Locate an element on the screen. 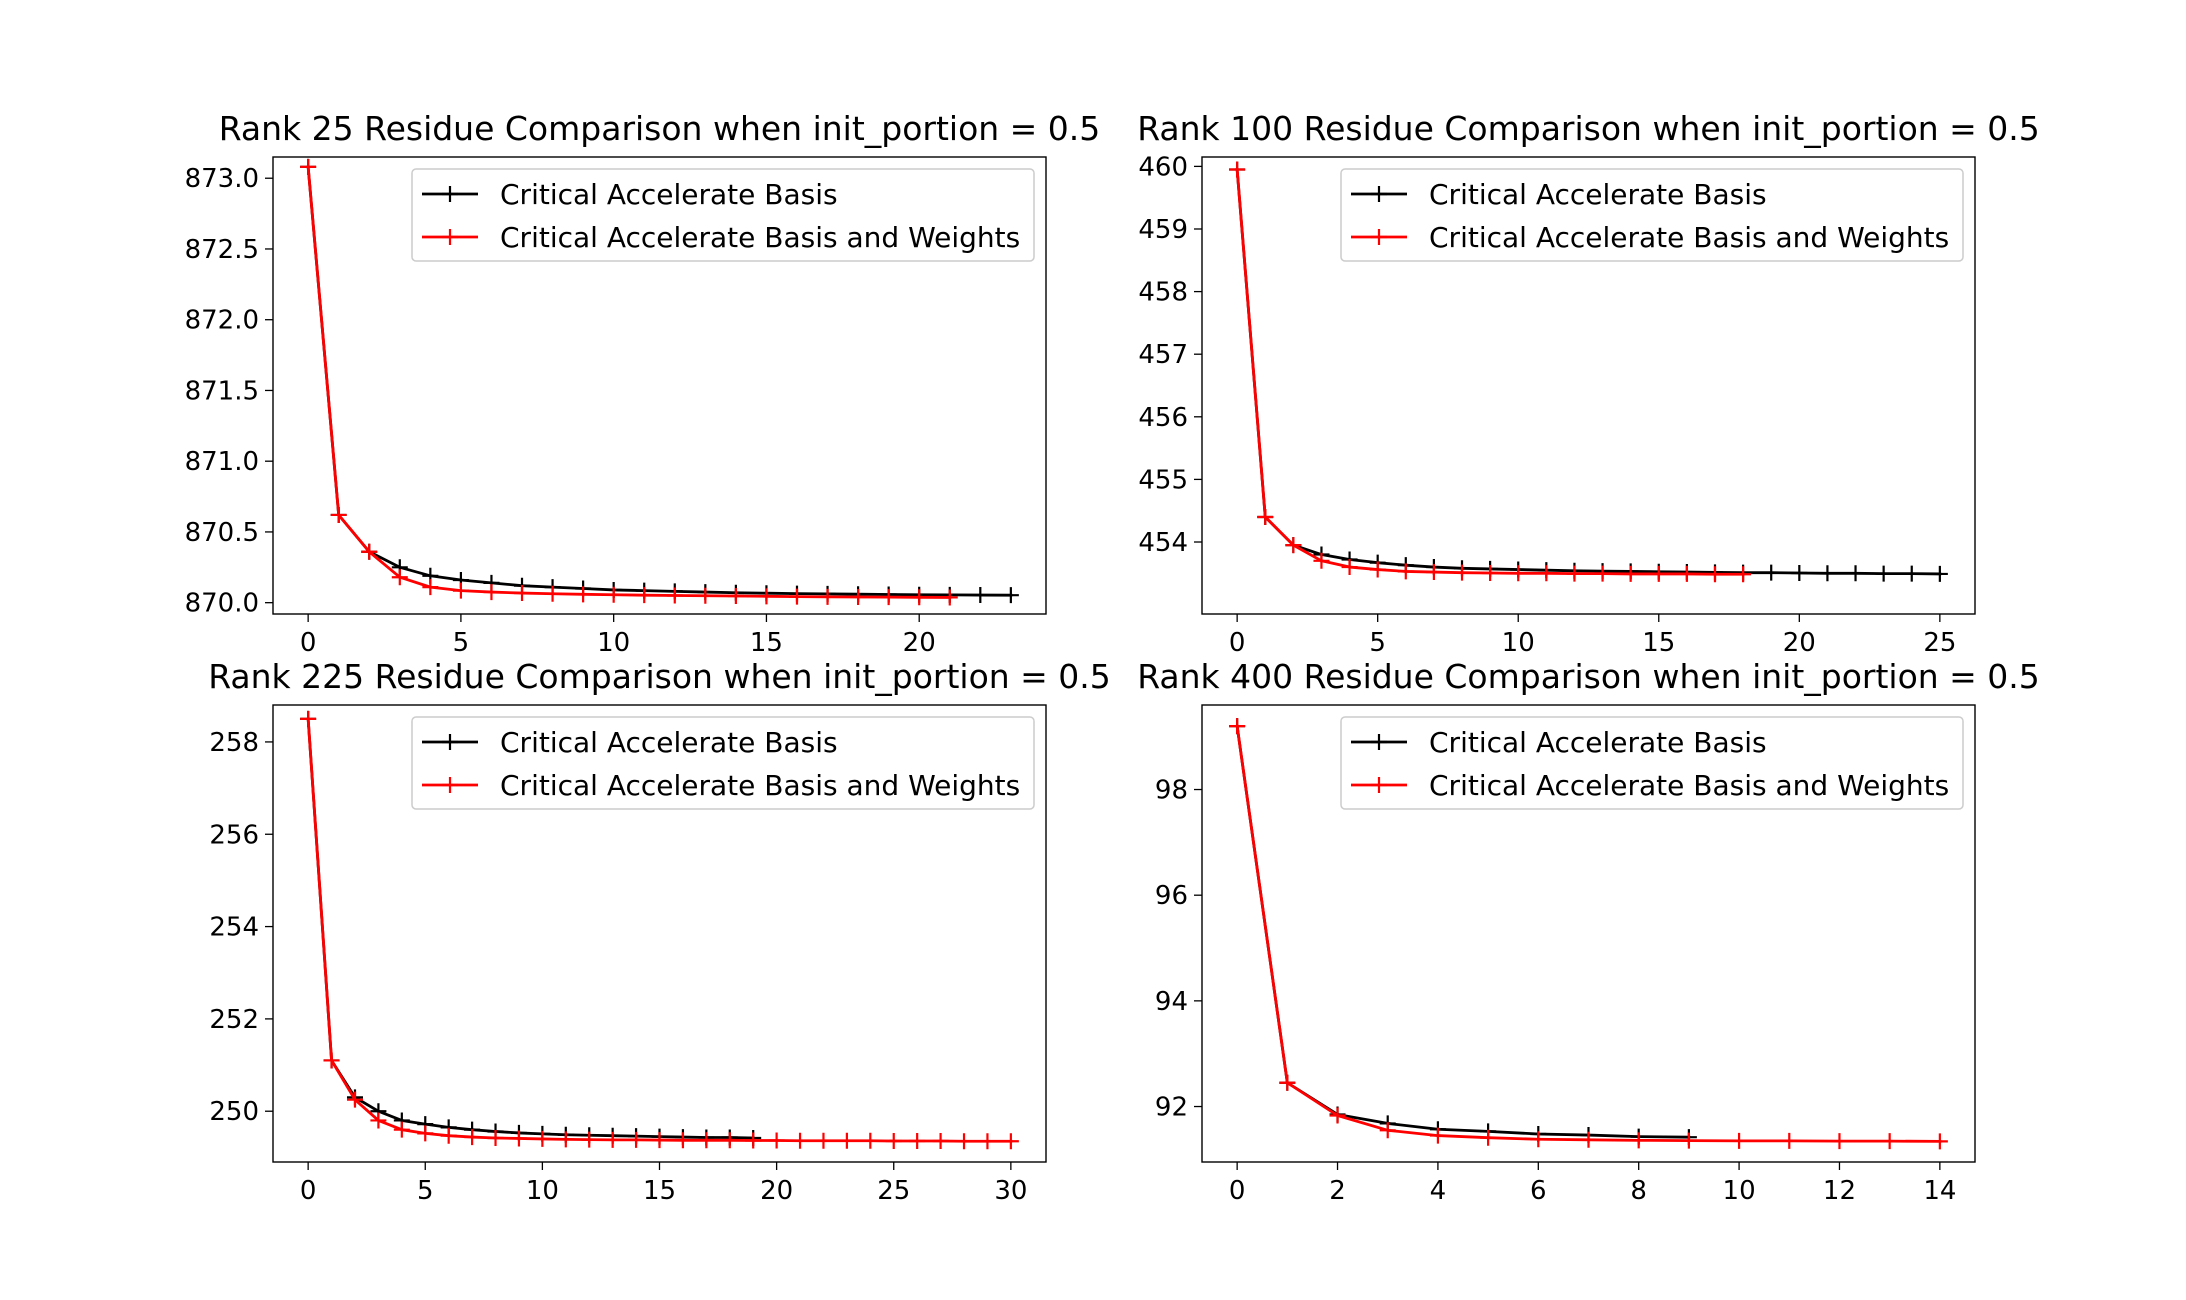  series-line is located at coordinates (629, 382).